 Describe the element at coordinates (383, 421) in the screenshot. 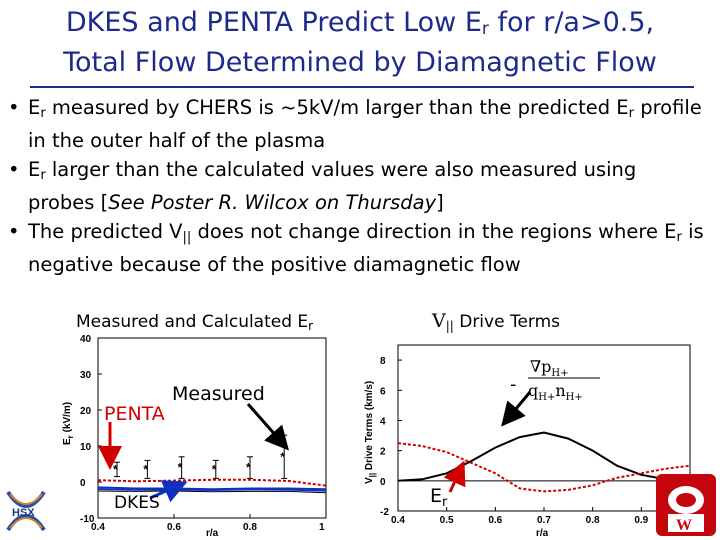

I see `y-tick-label: 4` at that location.